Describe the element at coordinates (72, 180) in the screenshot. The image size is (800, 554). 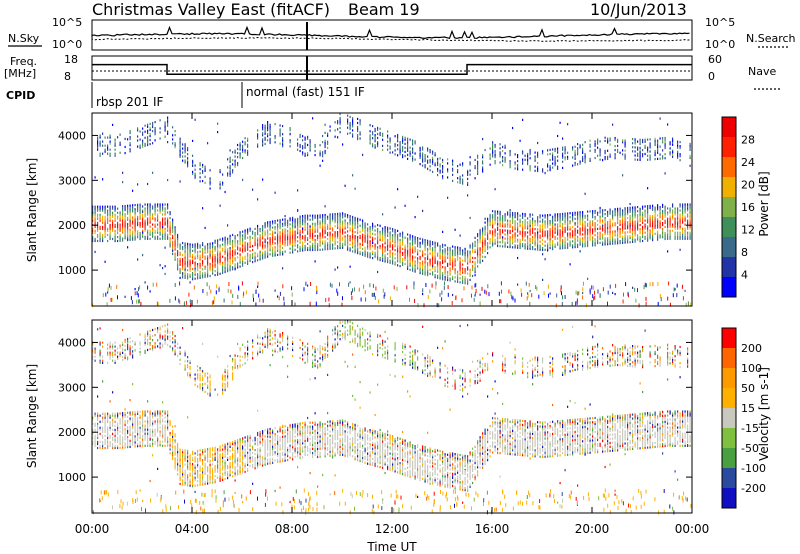
I see `power-y-ticklabel: 3000` at that location.